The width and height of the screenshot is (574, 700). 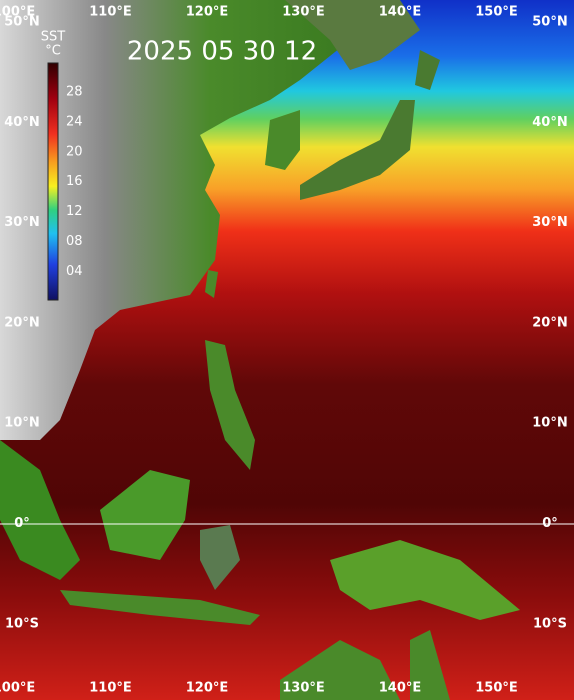 I want to click on map-title: 2025 05 30 12, so click(x=222, y=52).